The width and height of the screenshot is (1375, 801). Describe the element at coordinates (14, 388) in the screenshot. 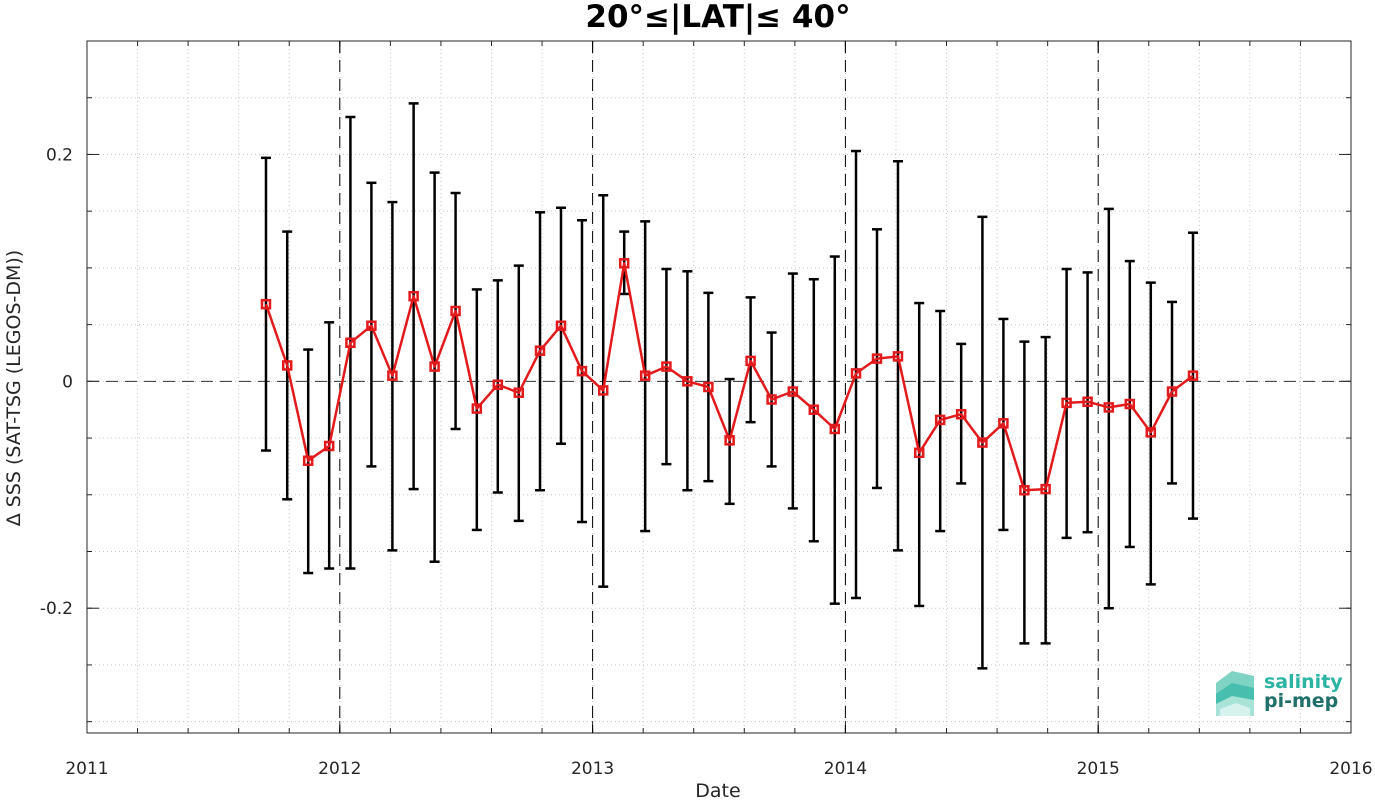

I see `y-axis-label: Δ SSS (SAT-TSG (LEGOS-DM))` at that location.